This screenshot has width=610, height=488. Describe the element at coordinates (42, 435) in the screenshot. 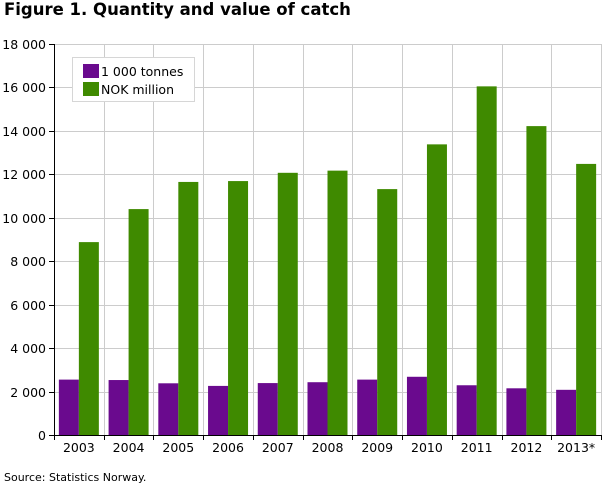

I see `y-tick-label: 0` at that location.